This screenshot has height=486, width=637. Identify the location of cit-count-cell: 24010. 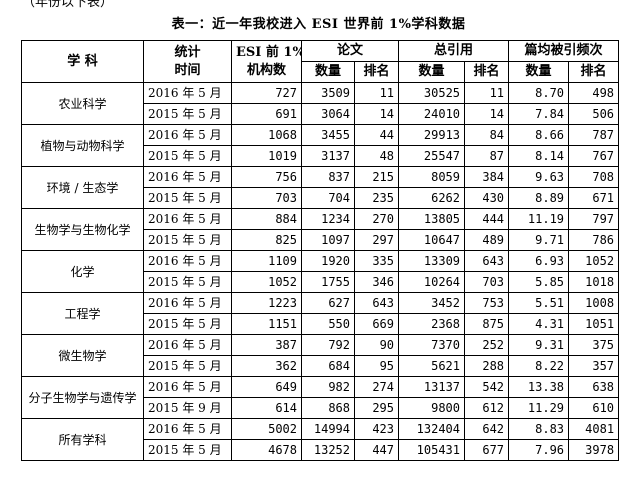
(432, 114).